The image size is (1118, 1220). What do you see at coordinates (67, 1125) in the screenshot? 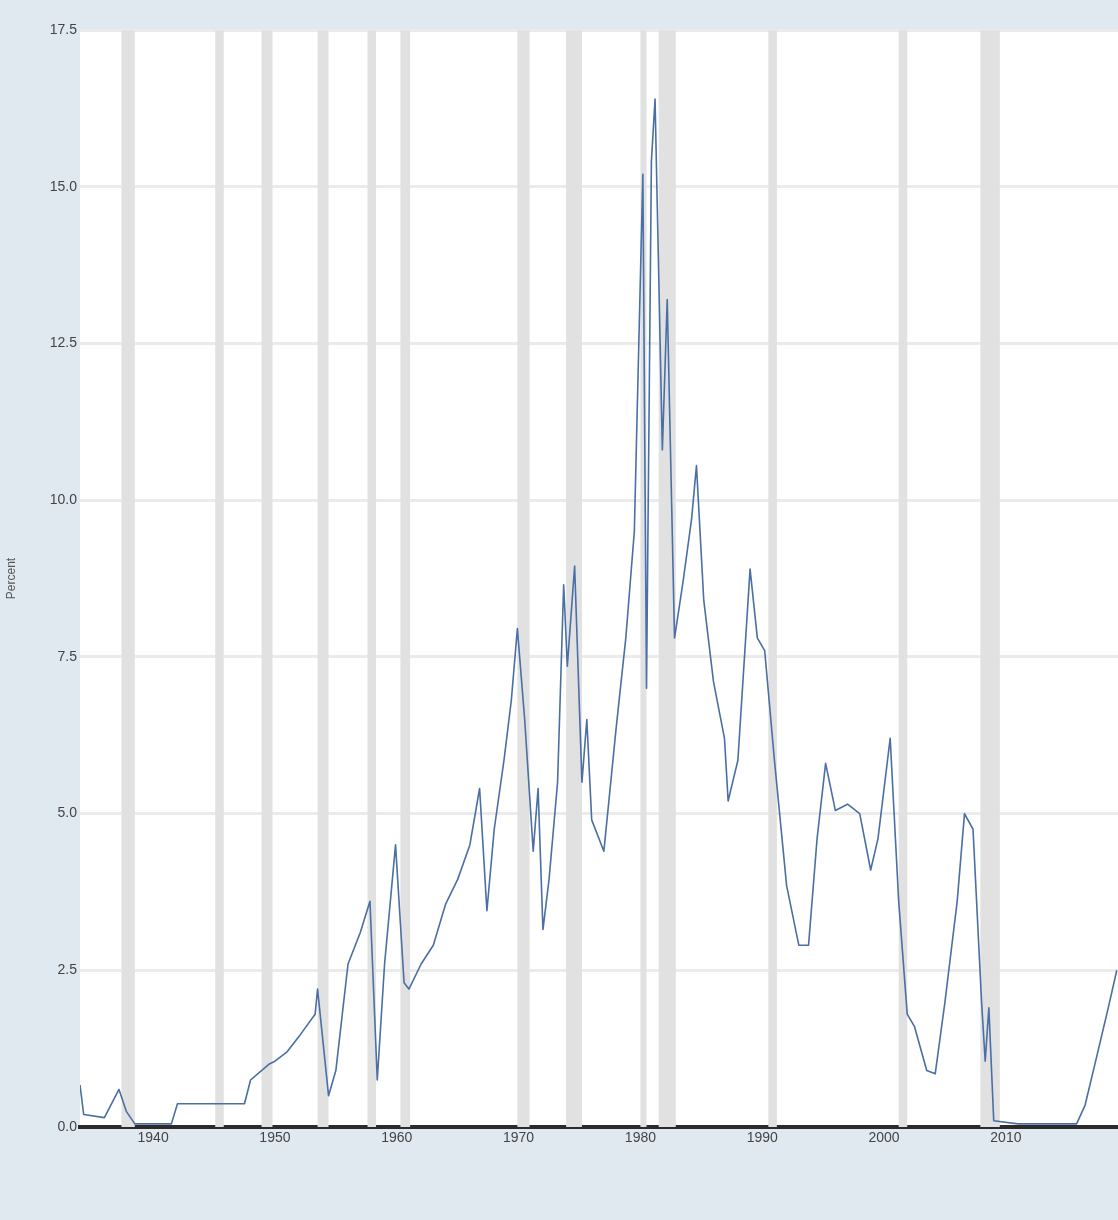
I see `y-tick-label: 0.0` at bounding box center [67, 1125].